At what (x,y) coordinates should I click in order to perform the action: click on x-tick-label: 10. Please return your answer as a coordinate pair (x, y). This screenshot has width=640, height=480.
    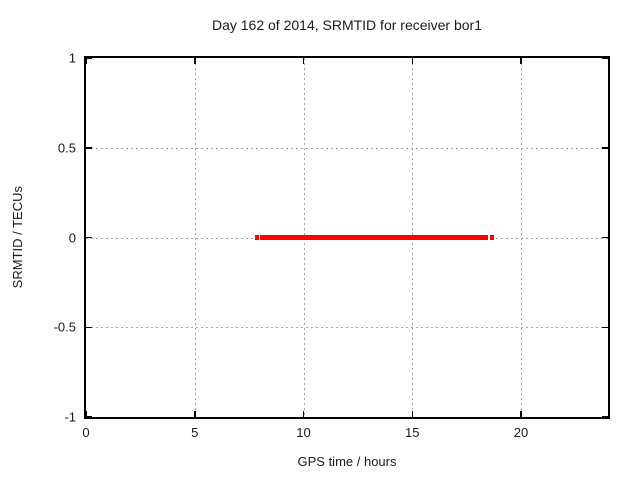
    Looking at the image, I should click on (303, 432).